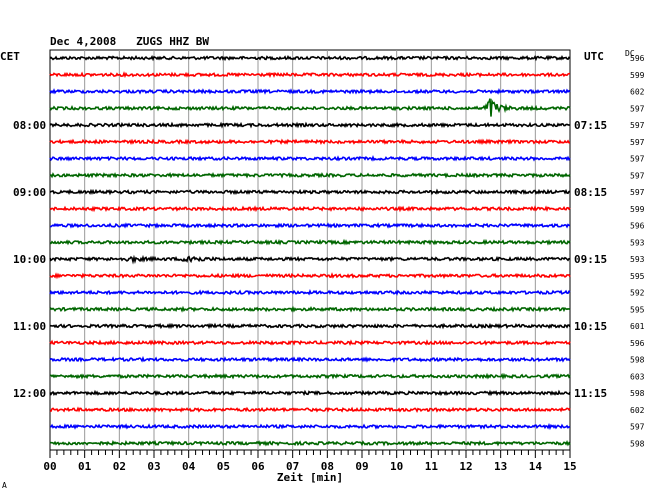 Image resolution: width=650 pixels, height=494 pixels. What do you see at coordinates (536, 466) in the screenshot?
I see `x-tick-label: 14` at bounding box center [536, 466].